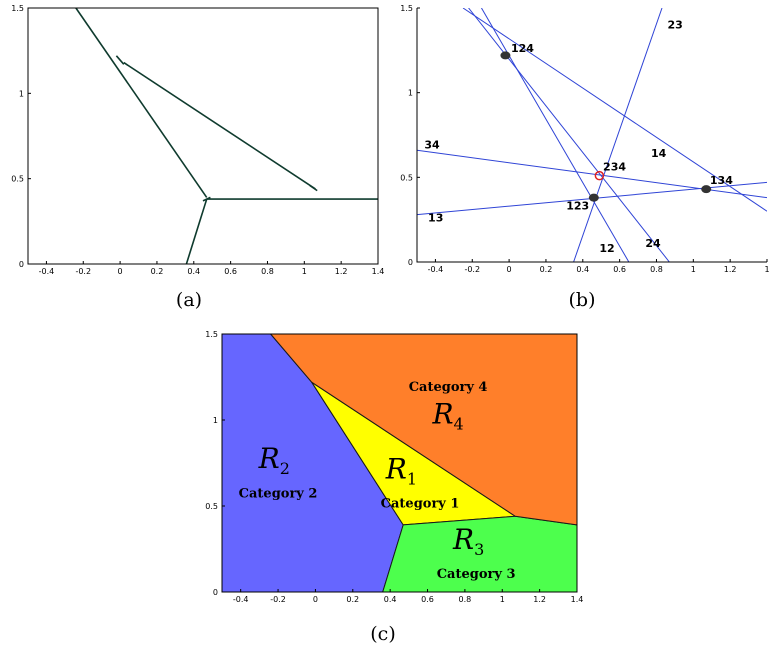 This screenshot has height=646, width=769. Describe the element at coordinates (193, 271) in the screenshot. I see `panel-a-xtick-label: 0.4` at that location.